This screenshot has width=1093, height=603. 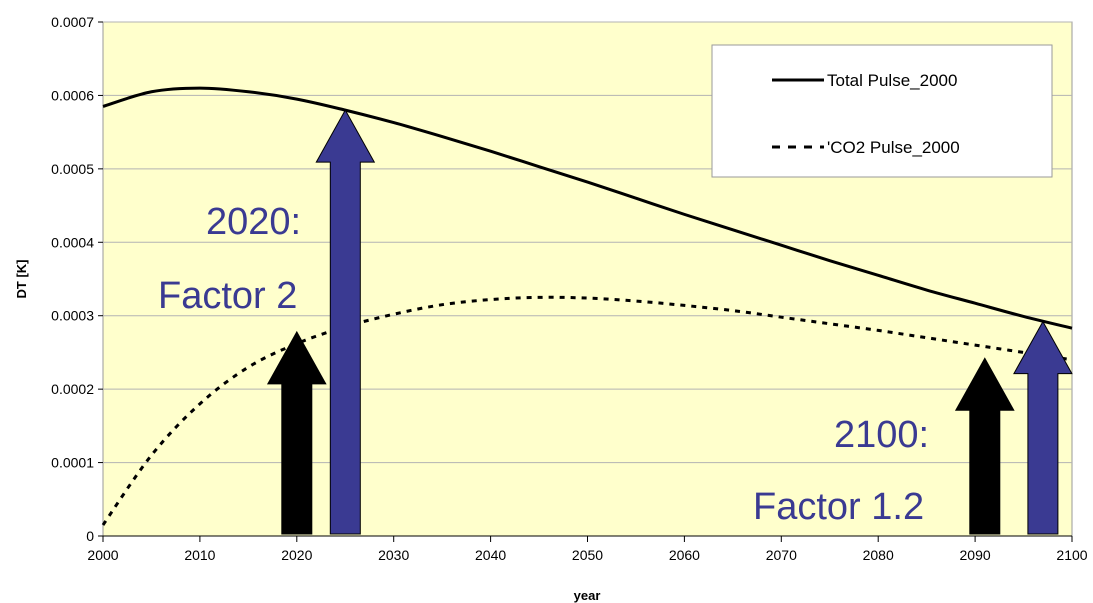 What do you see at coordinates (1071, 555) in the screenshot?
I see `x-tick-label: 2100` at bounding box center [1071, 555].